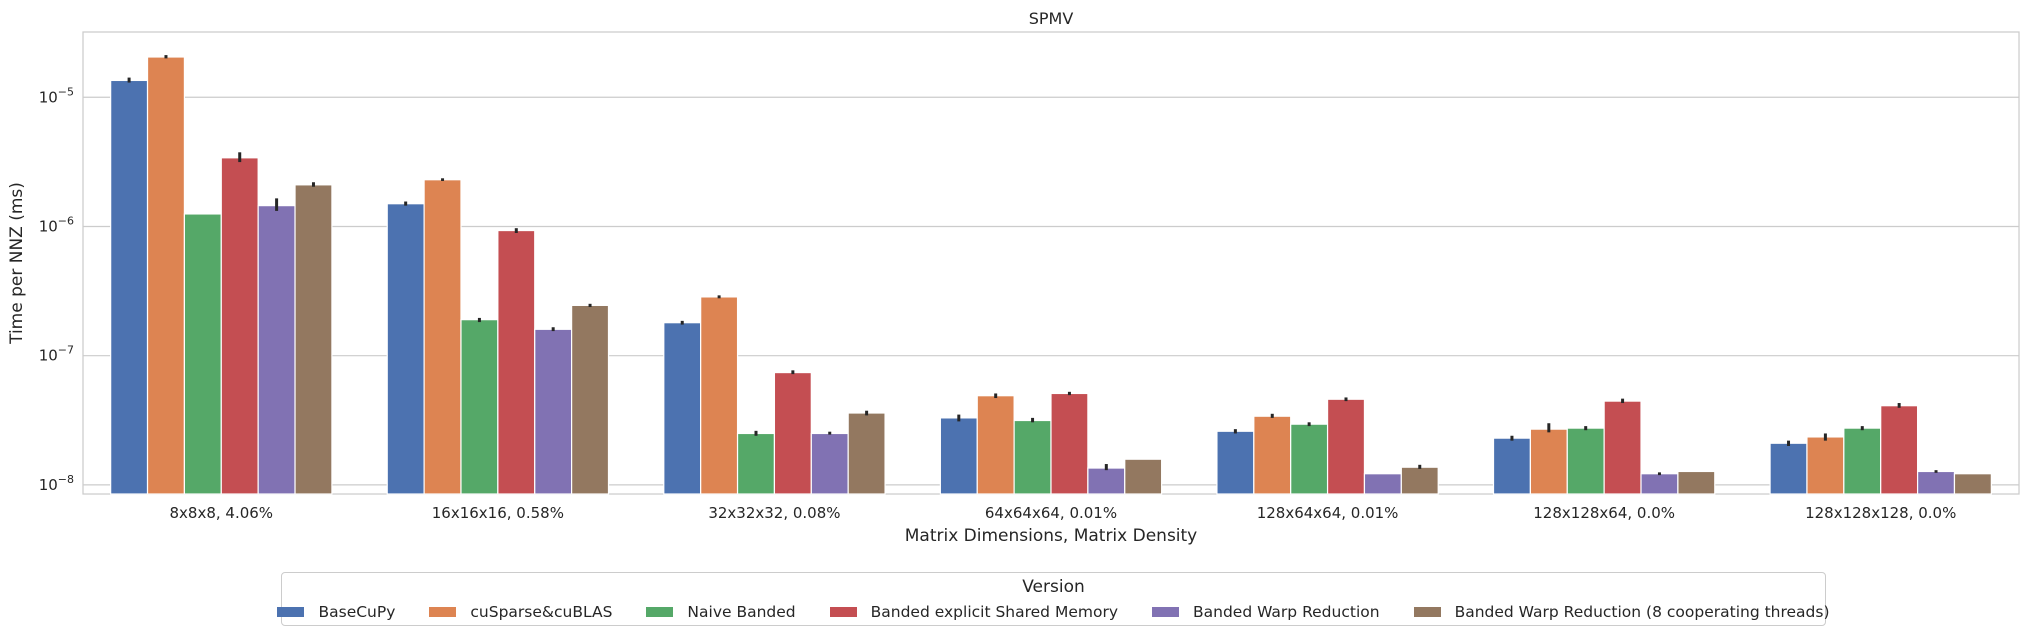 This screenshot has height=635, width=2030. What do you see at coordinates (541, 612) in the screenshot?
I see `legend-label: cuSparse&cuBLAS` at bounding box center [541, 612].